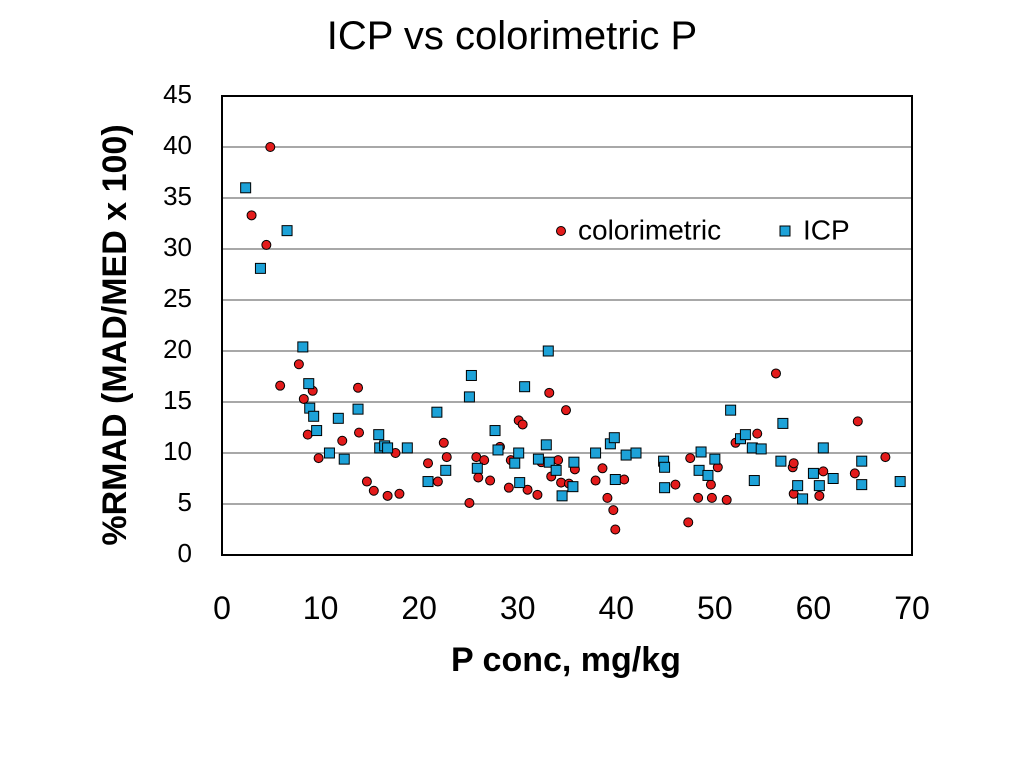  I want to click on y-tick-label: 20, so click(177, 349).